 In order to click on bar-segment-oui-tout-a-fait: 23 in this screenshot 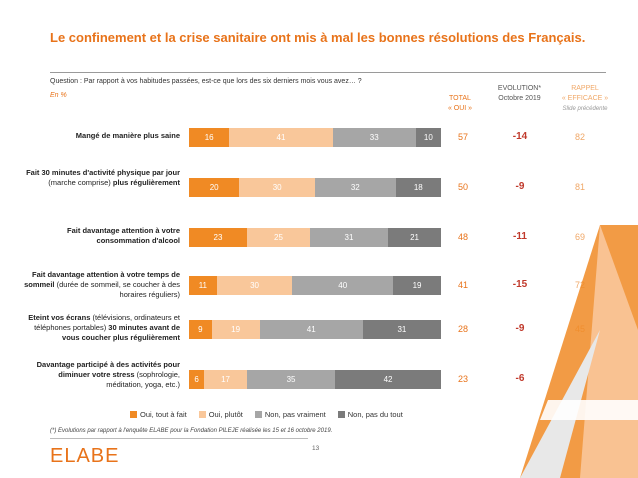, I will do `click(218, 237)`.